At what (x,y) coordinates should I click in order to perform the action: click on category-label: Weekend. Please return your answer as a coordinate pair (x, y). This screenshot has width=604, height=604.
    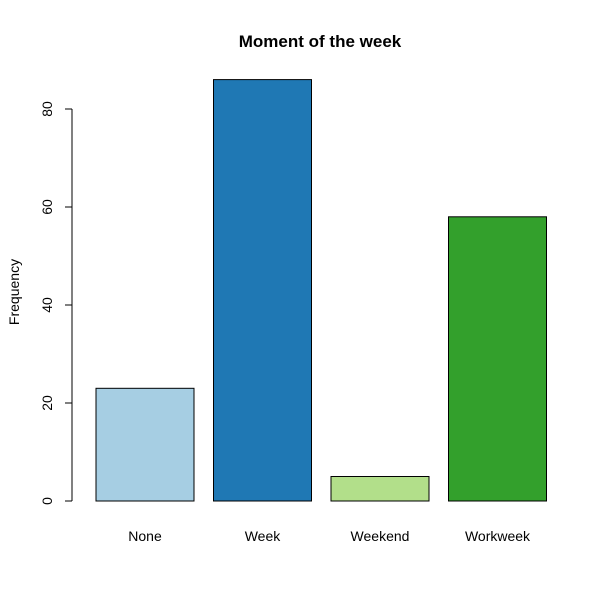
    Looking at the image, I should click on (380, 536).